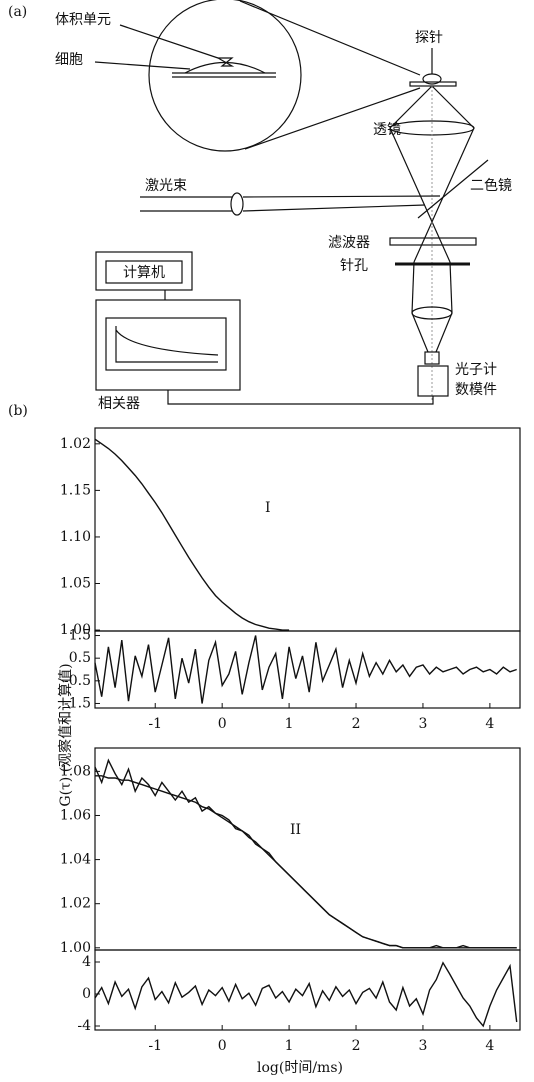  Describe the element at coordinates (349, 243) in the screenshot. I see `label: 滤波器` at that location.